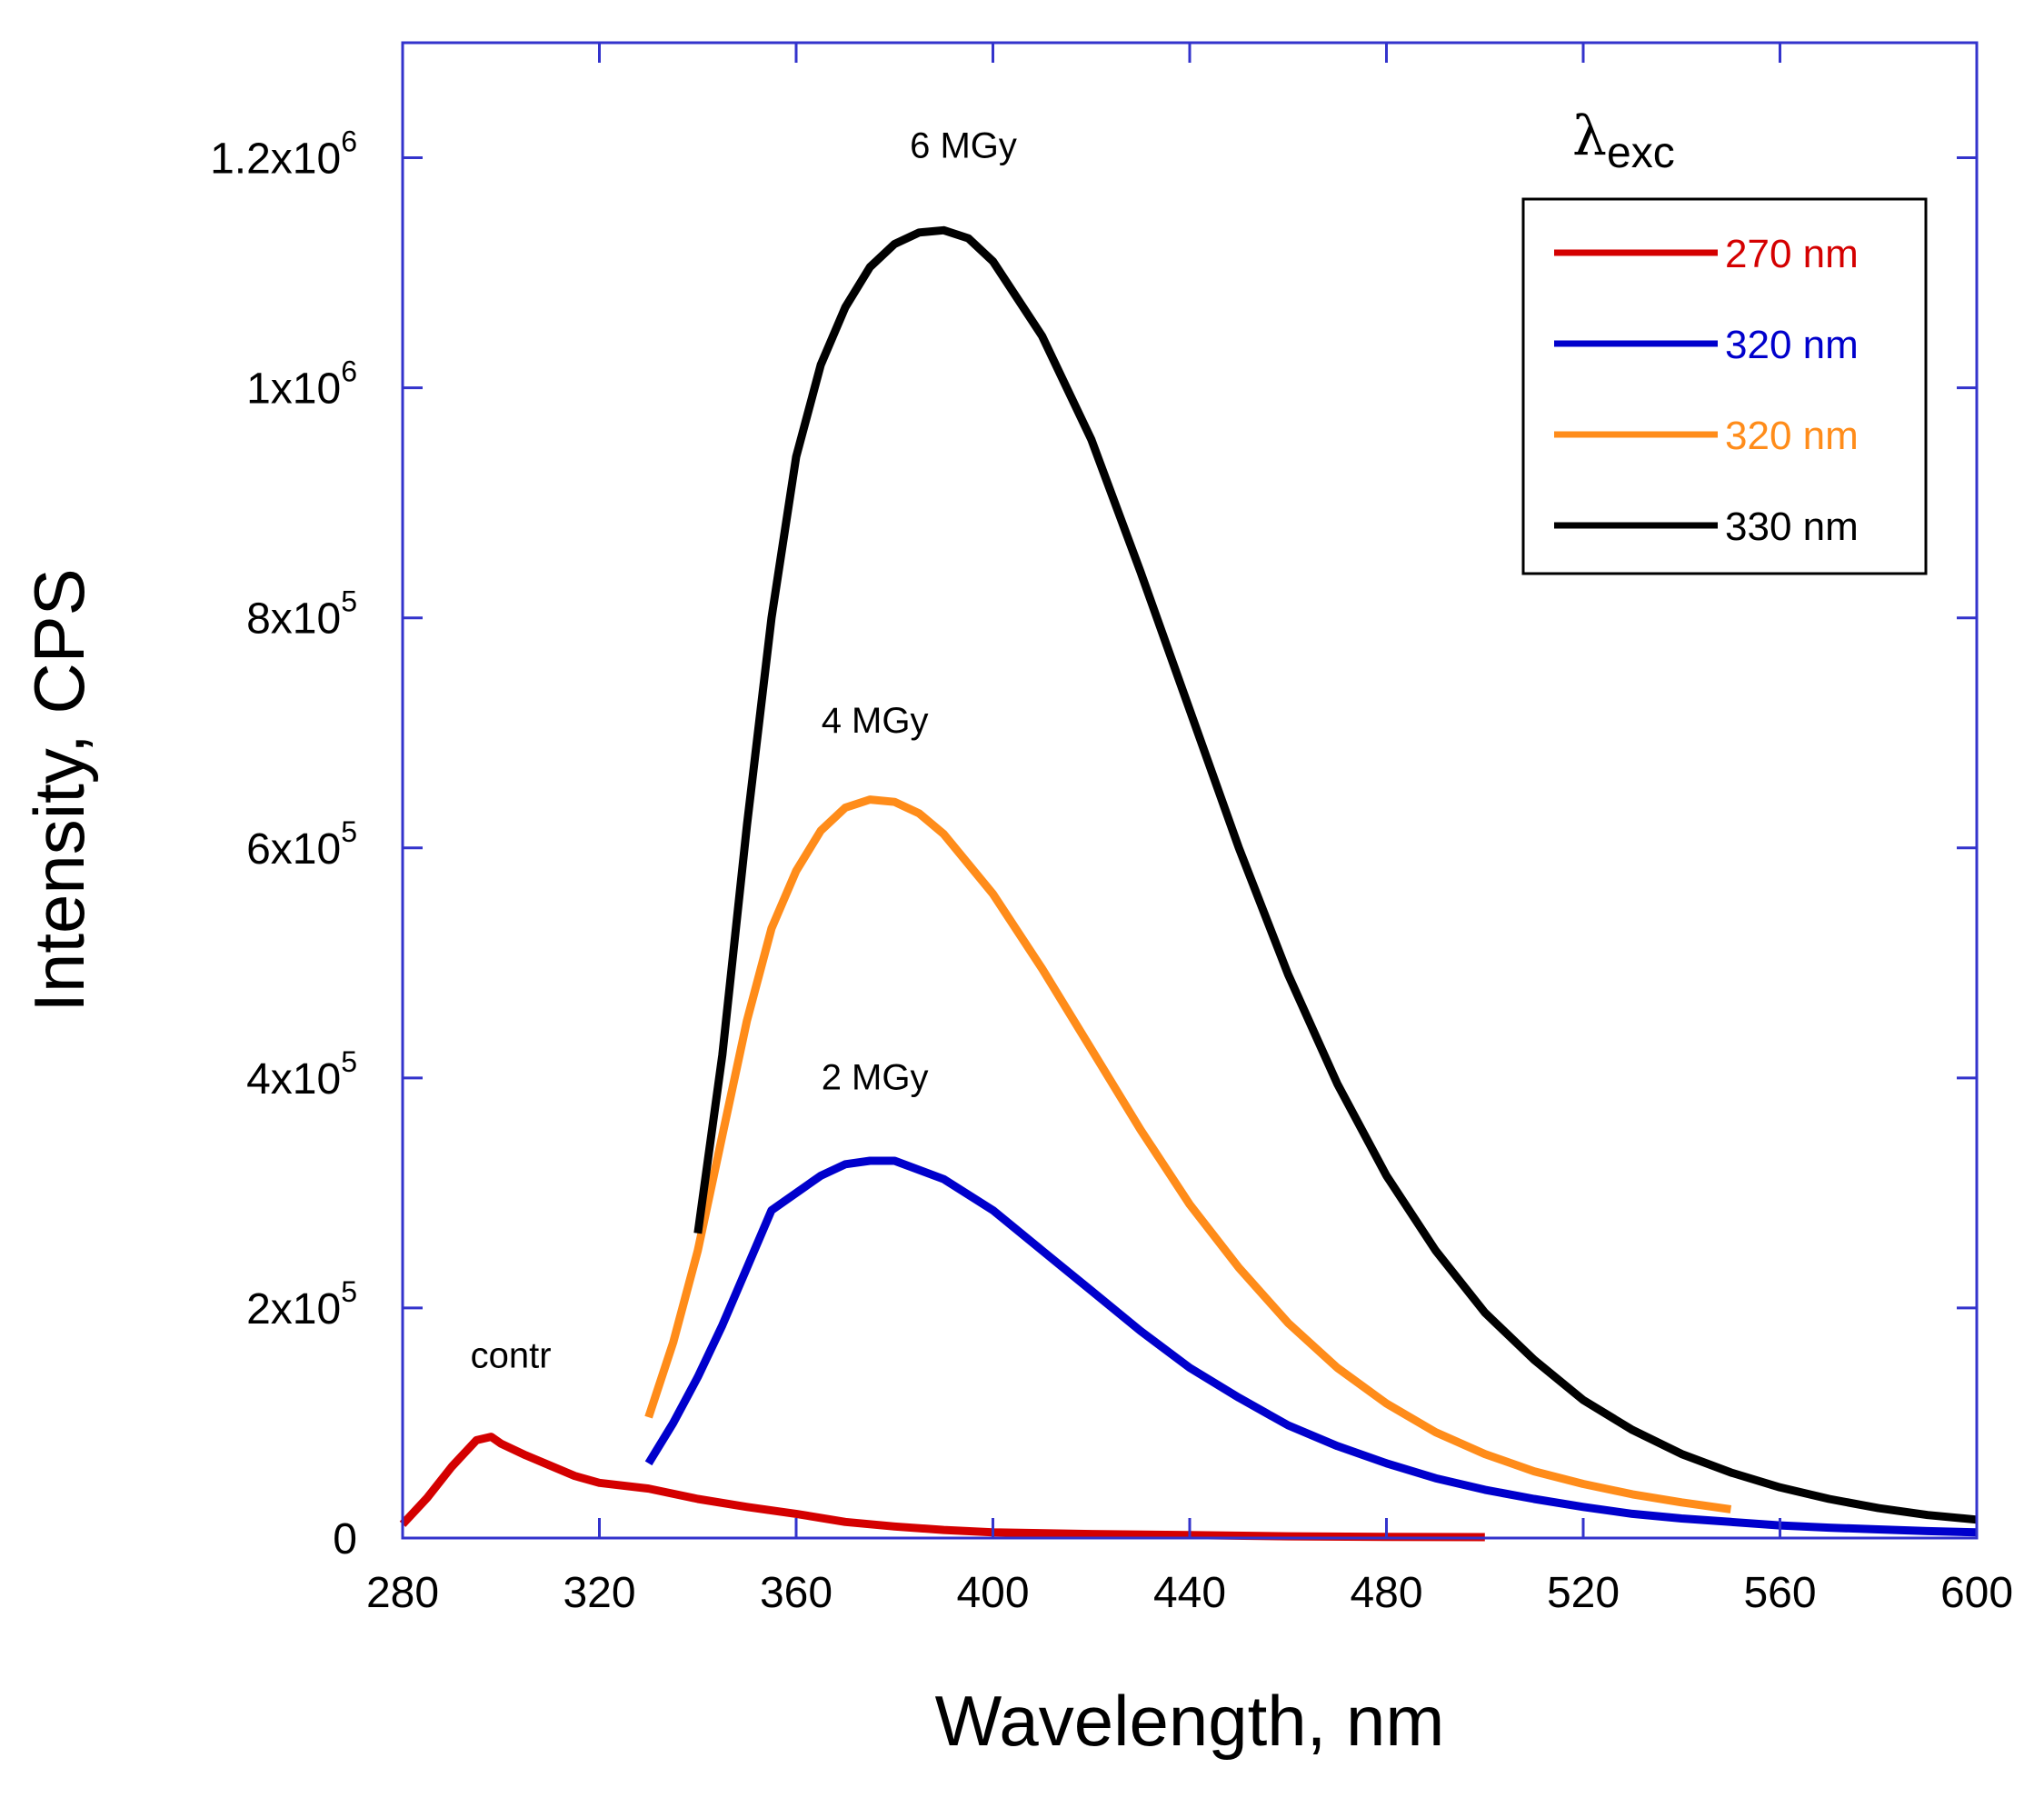 This screenshot has width=2044, height=1798. I want to click on x-tick-label: 280, so click(403, 1593).